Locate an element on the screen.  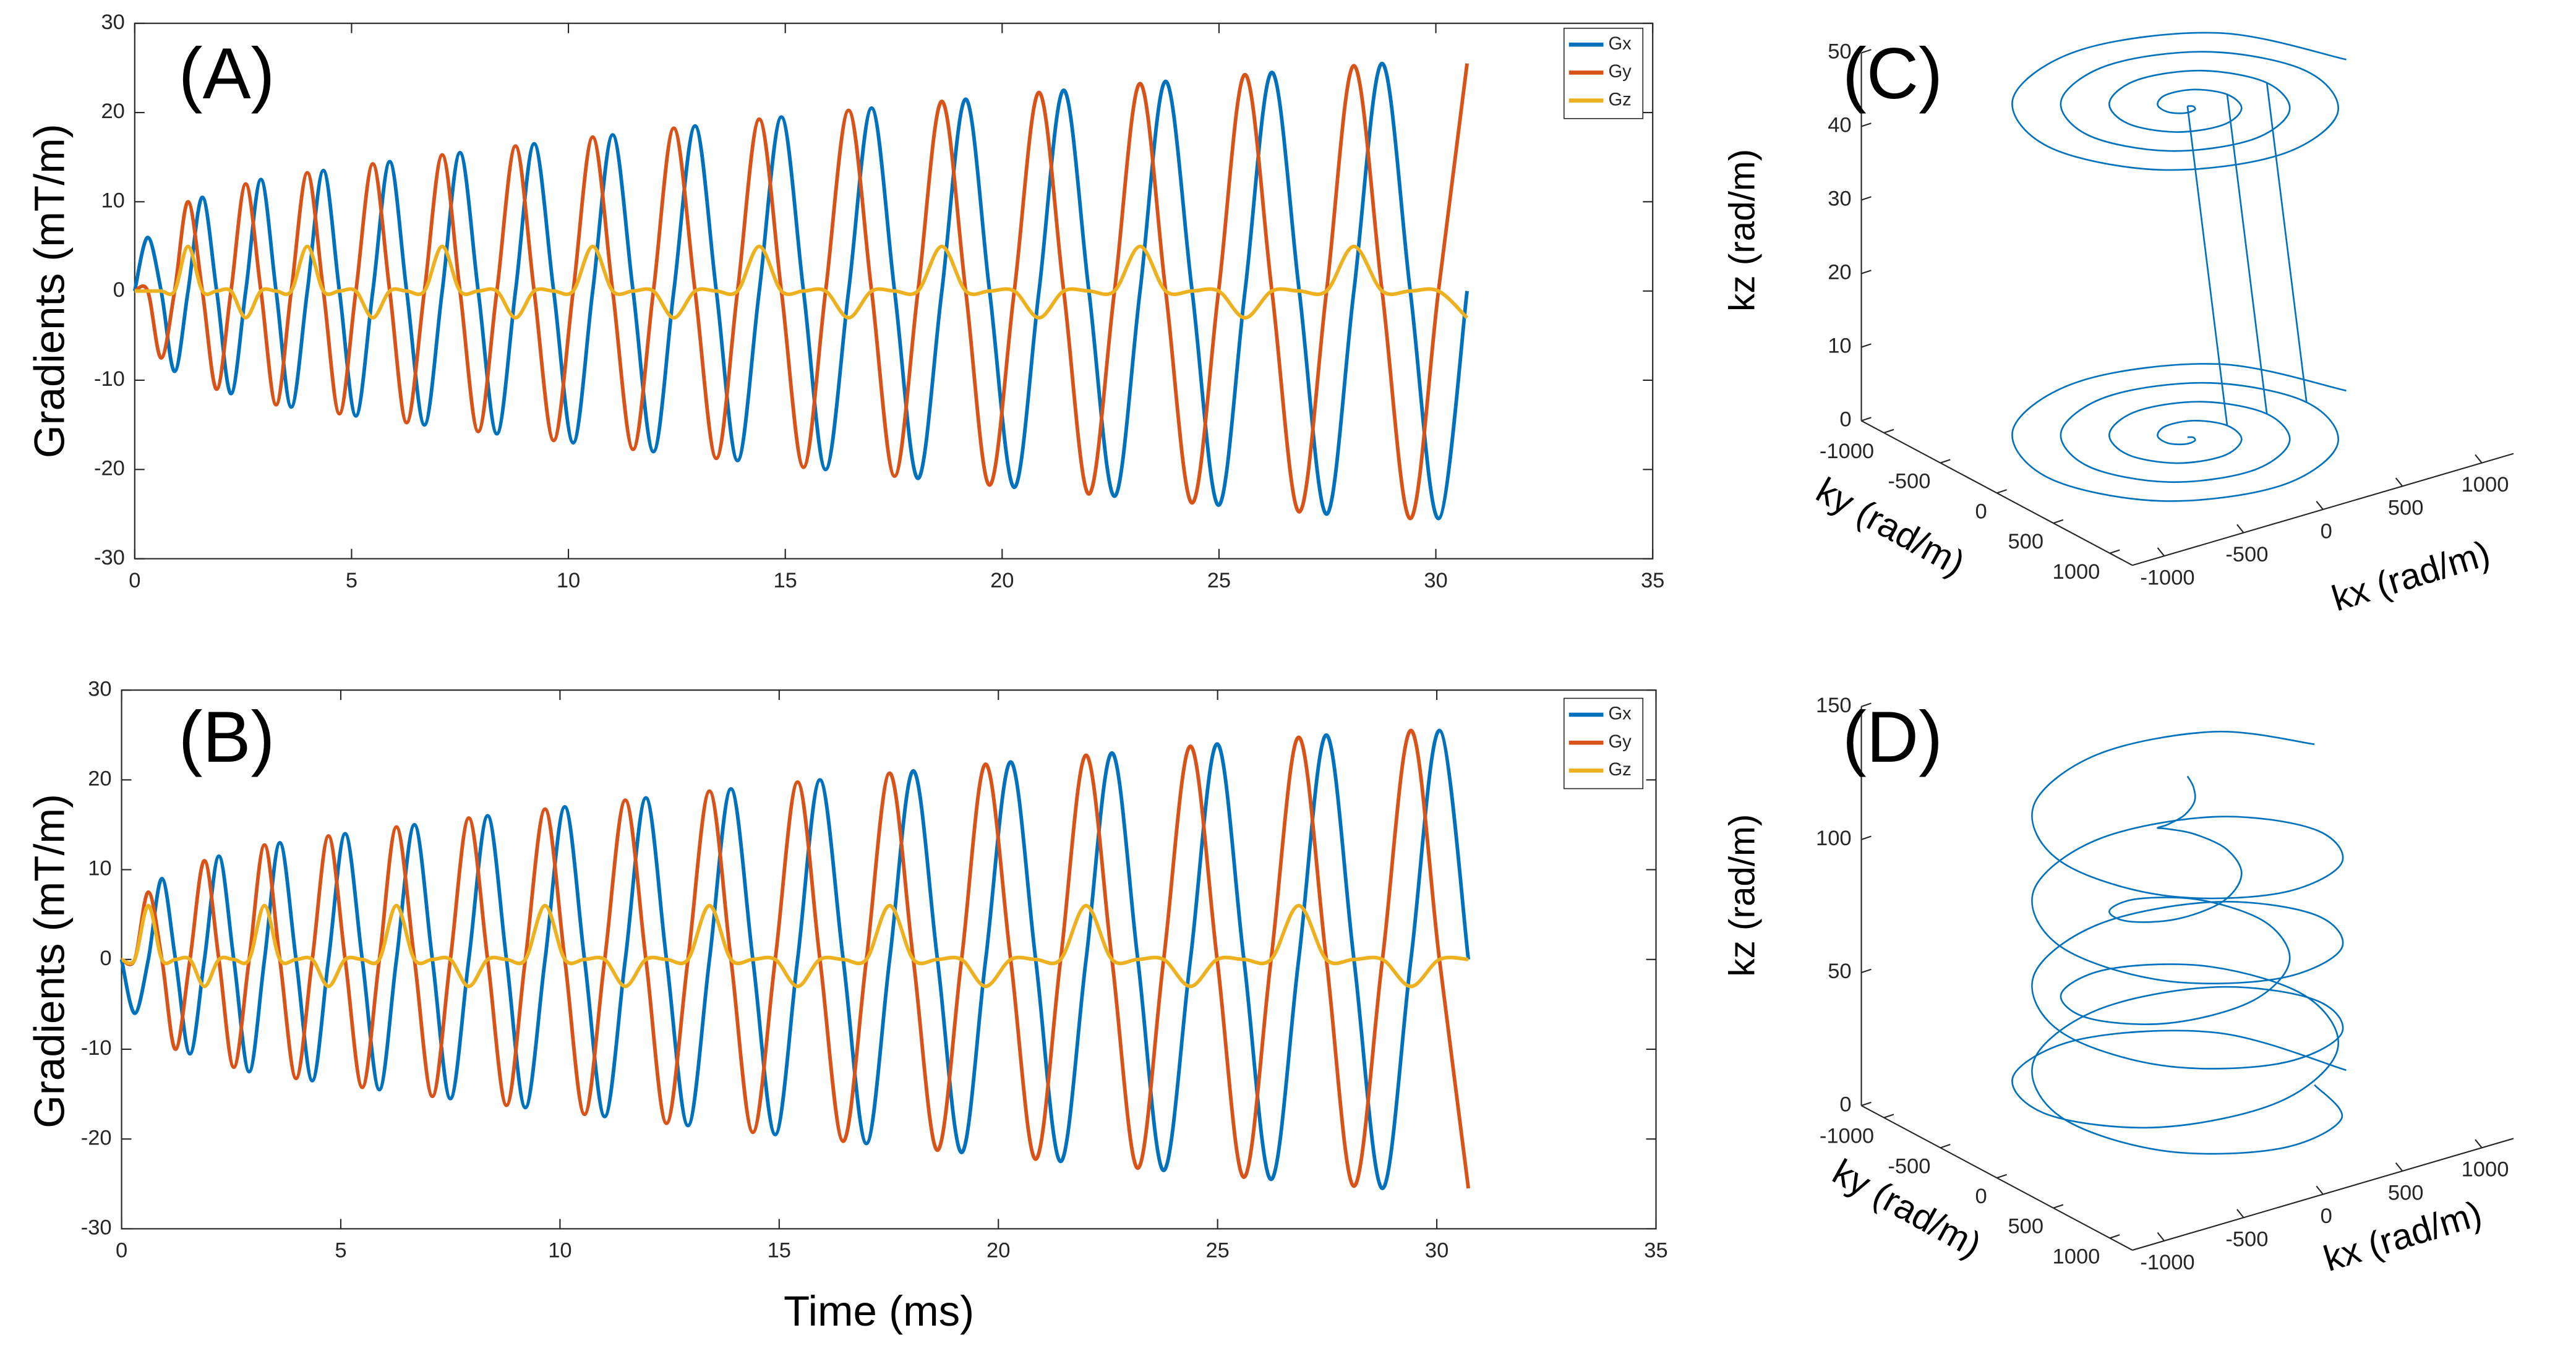
z-tick-label: 30 is located at coordinates (1839, 199).